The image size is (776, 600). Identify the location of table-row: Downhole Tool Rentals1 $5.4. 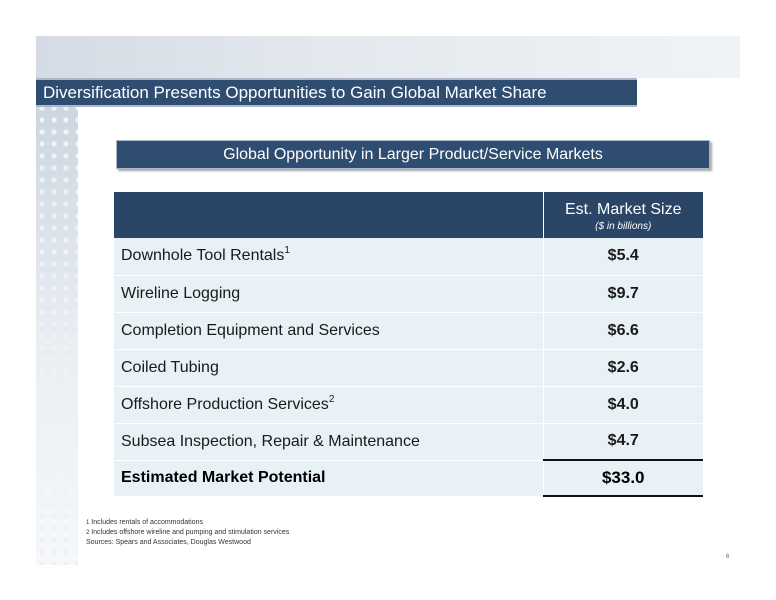
(408, 257).